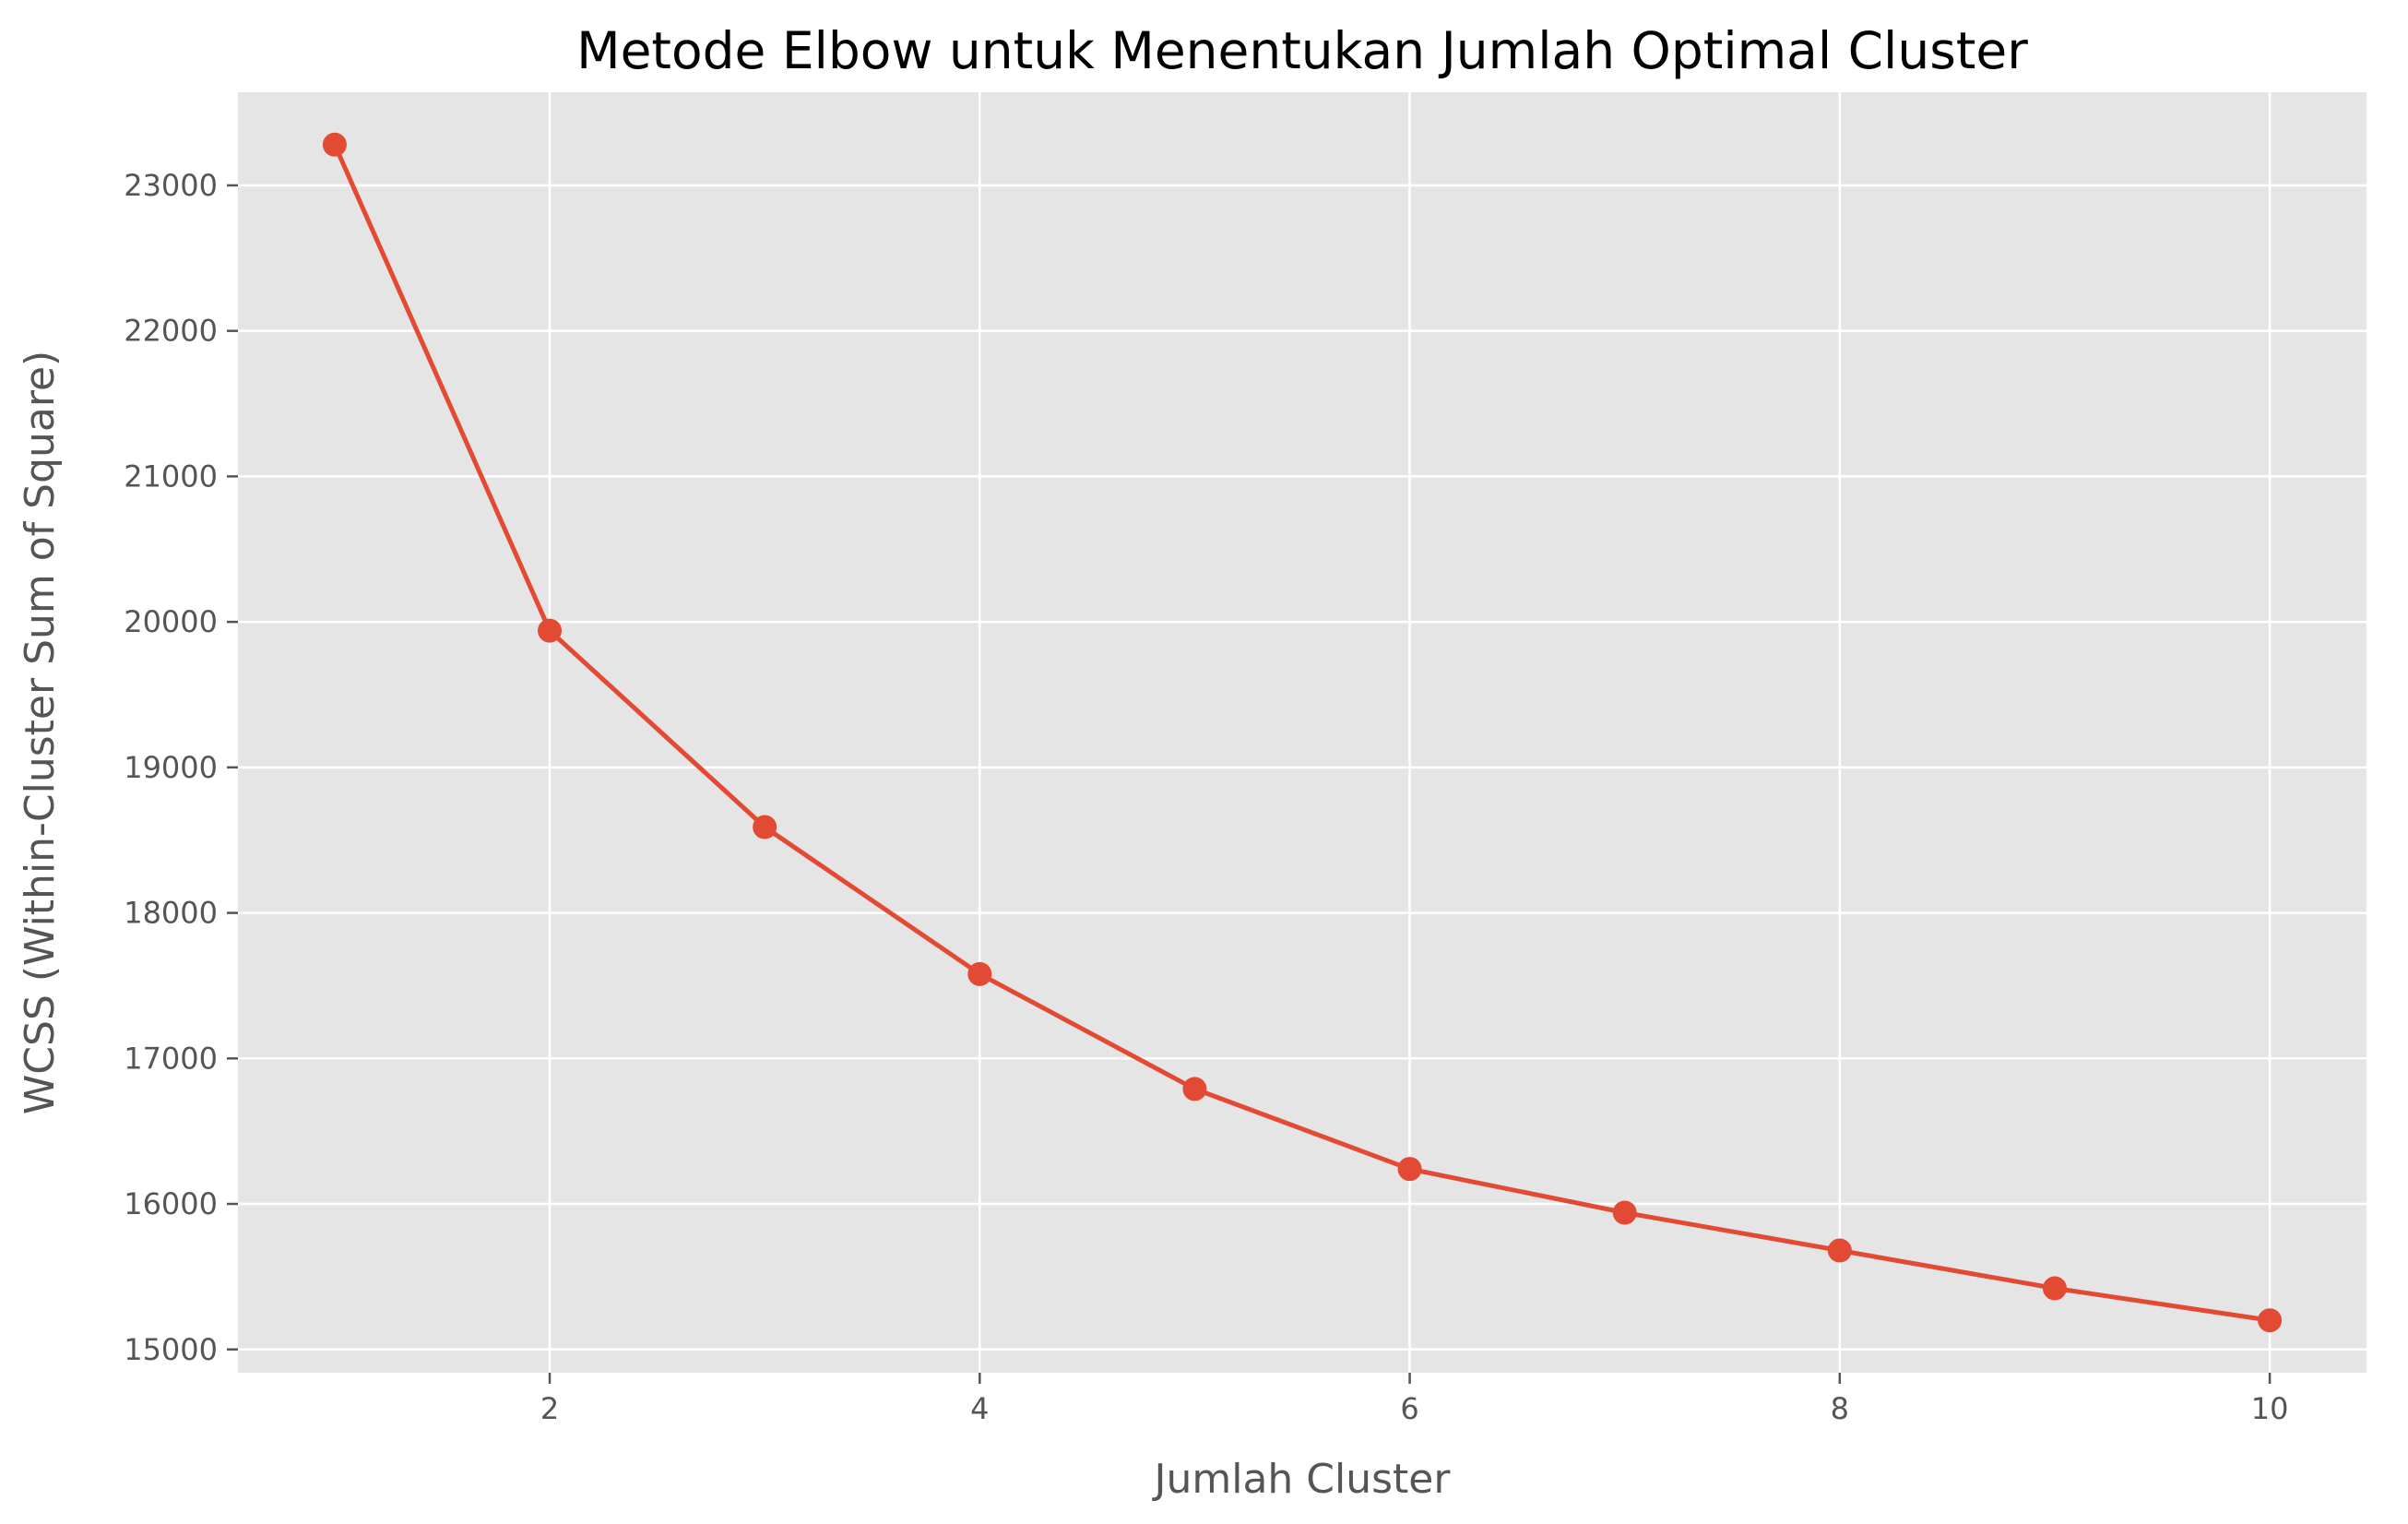 This screenshot has height=1524, width=2408. I want to click on y-tick-label: 18000, so click(171, 913).